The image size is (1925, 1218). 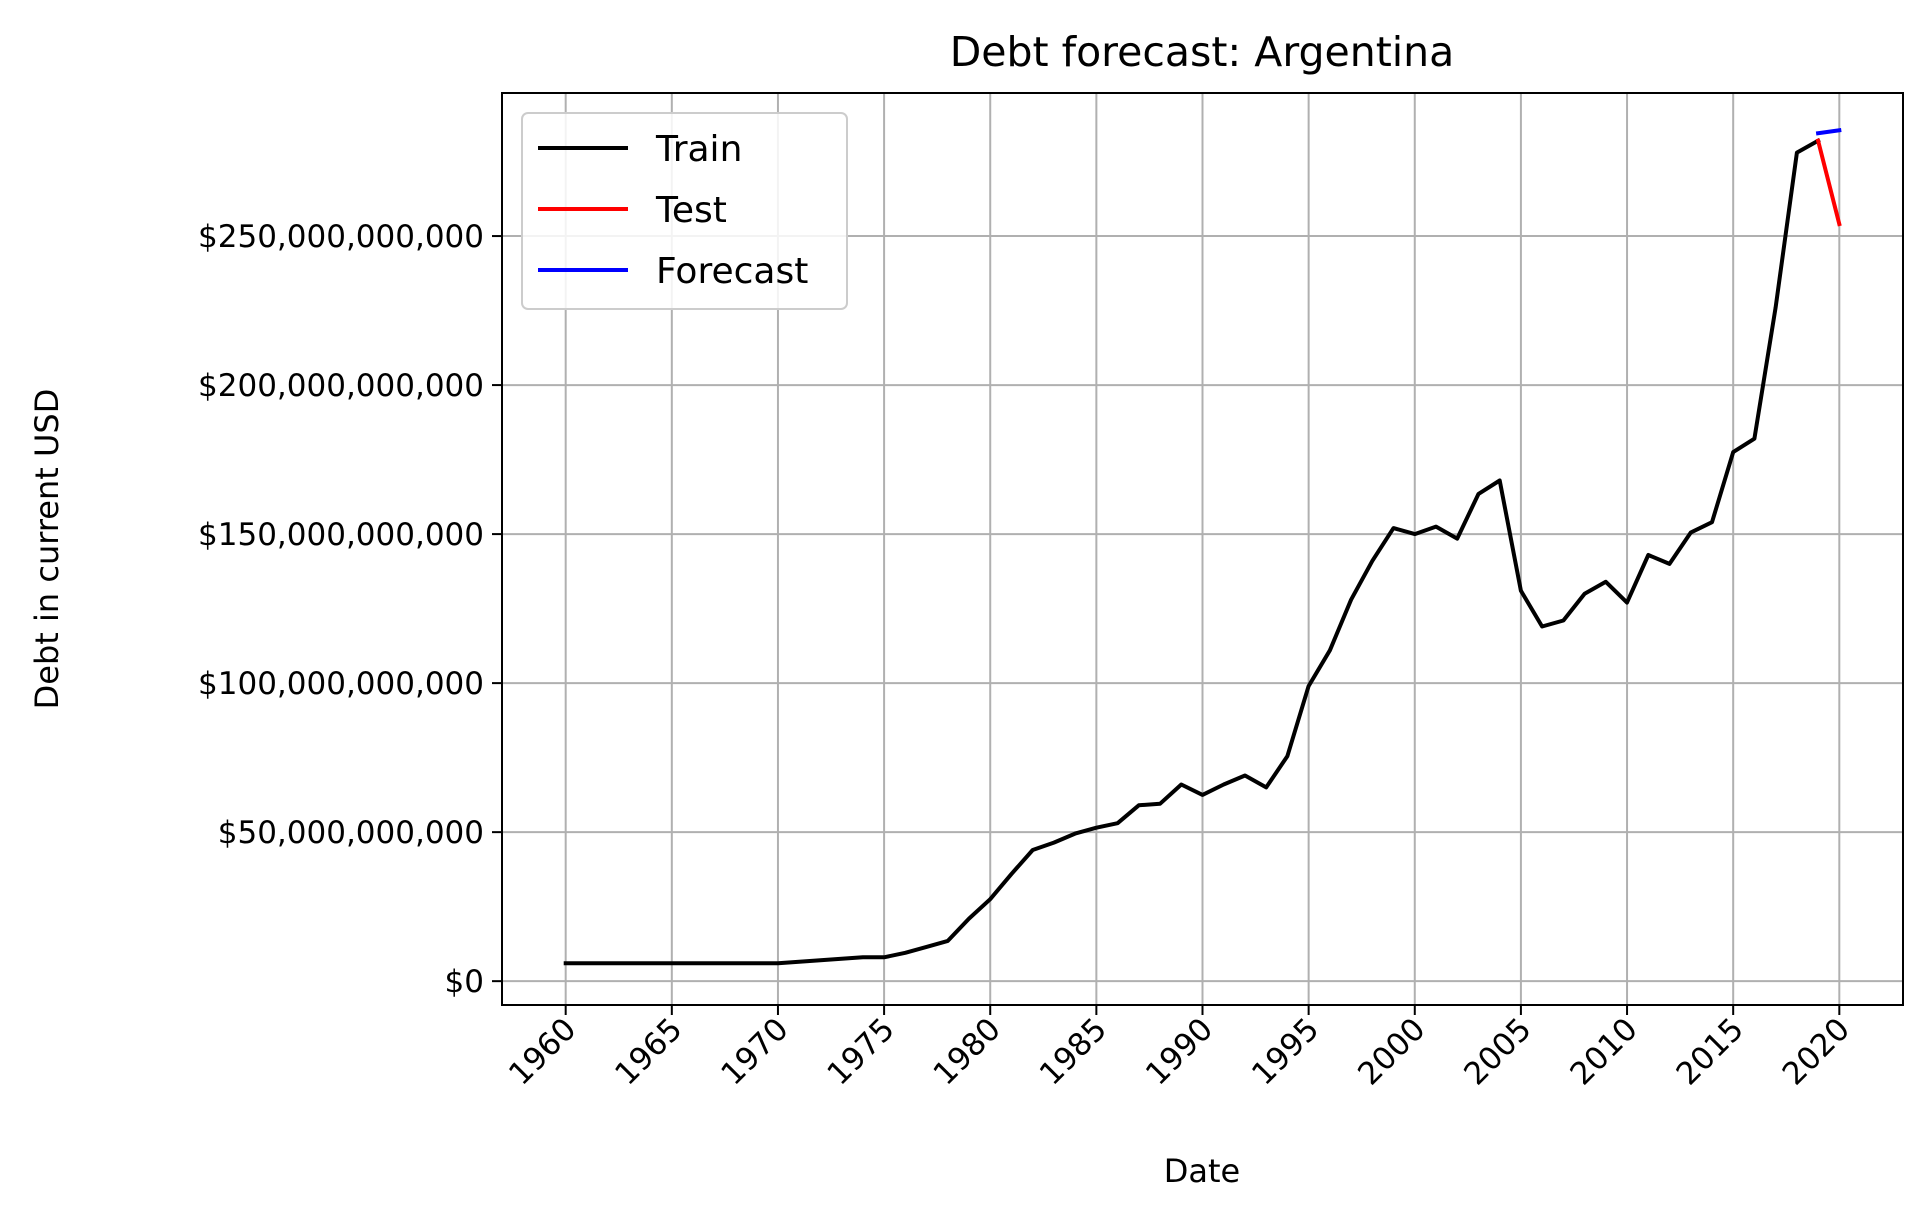 I want to click on legend: Train Test Forecast, so click(x=684, y=211).